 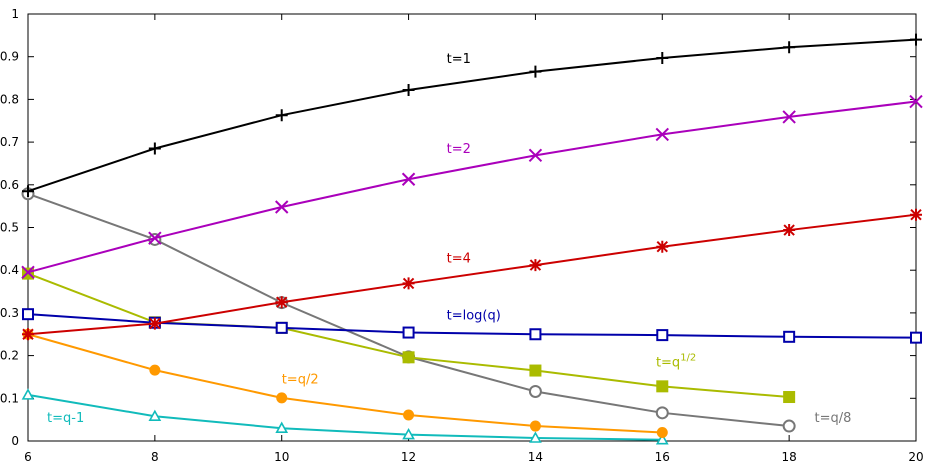 What do you see at coordinates (15, 441) in the screenshot?
I see `y-tick-label: 0` at bounding box center [15, 441].